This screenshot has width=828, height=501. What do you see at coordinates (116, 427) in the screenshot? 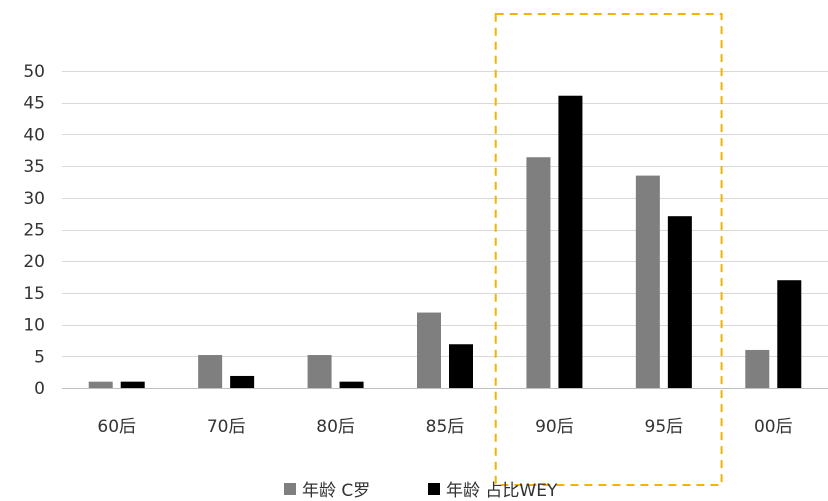
I see `x-tick-label: 60后` at bounding box center [116, 427].